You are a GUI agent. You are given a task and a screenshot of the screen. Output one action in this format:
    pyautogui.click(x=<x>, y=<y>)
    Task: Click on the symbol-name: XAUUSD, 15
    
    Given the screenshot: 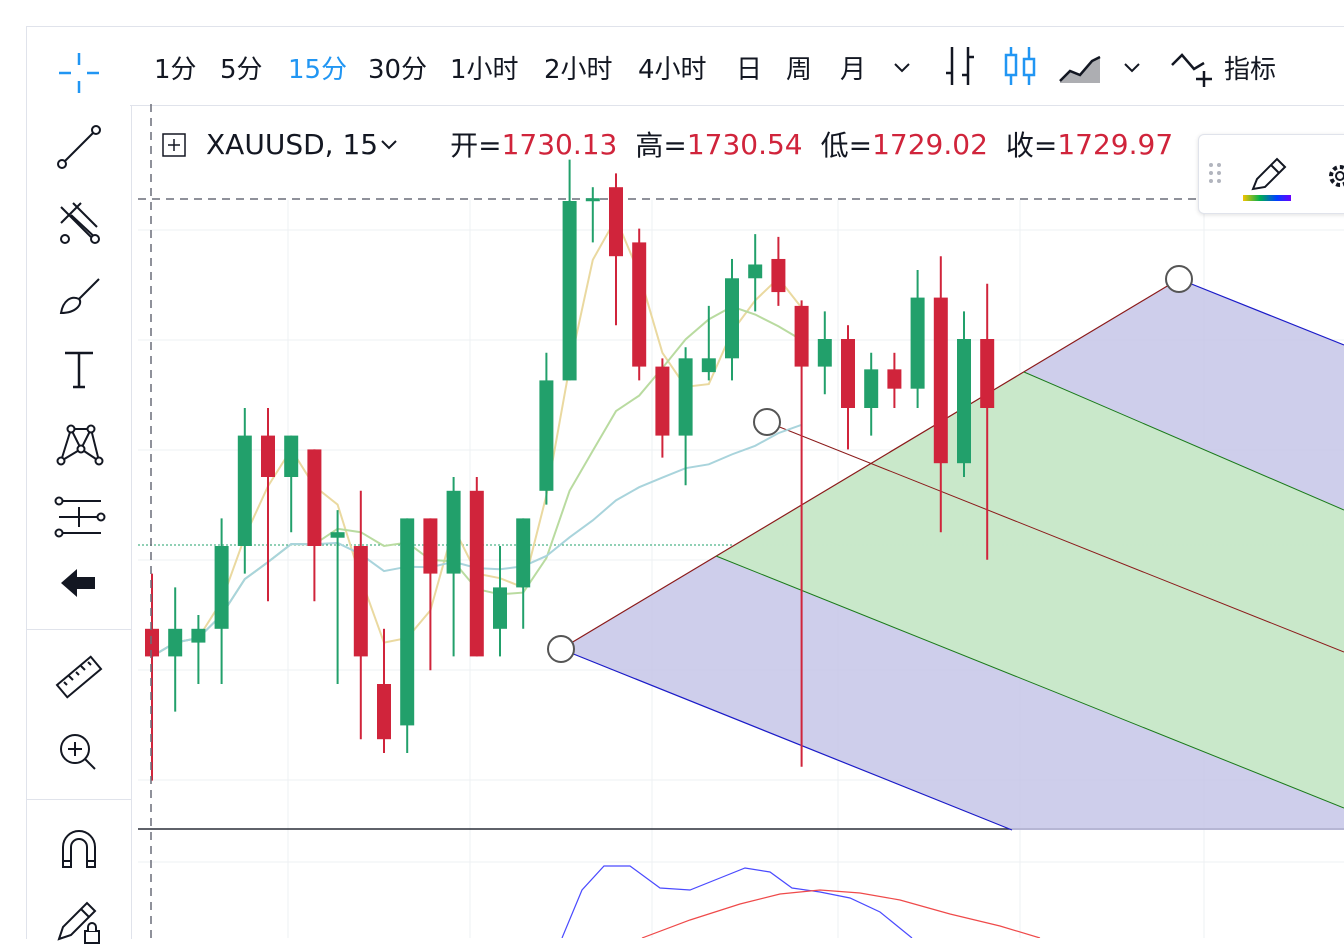 What is the action you would take?
    pyautogui.click(x=292, y=144)
    